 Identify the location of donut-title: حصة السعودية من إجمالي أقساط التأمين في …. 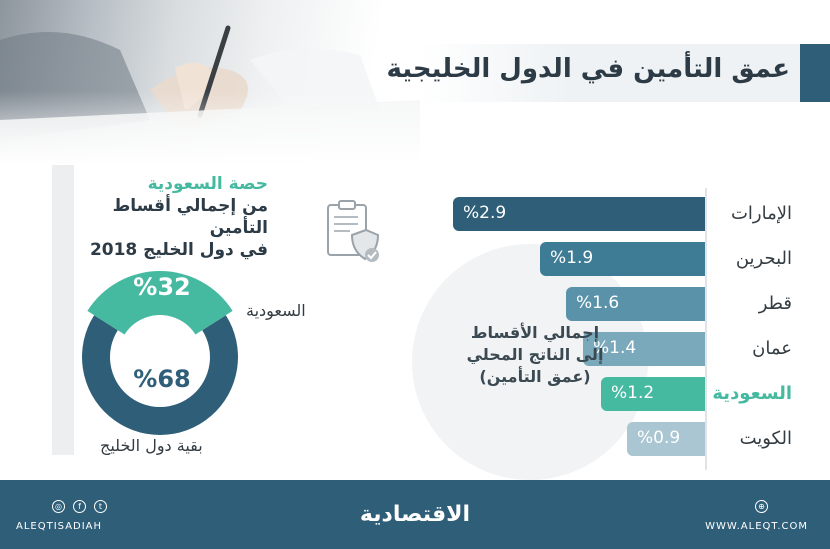
(164, 217).